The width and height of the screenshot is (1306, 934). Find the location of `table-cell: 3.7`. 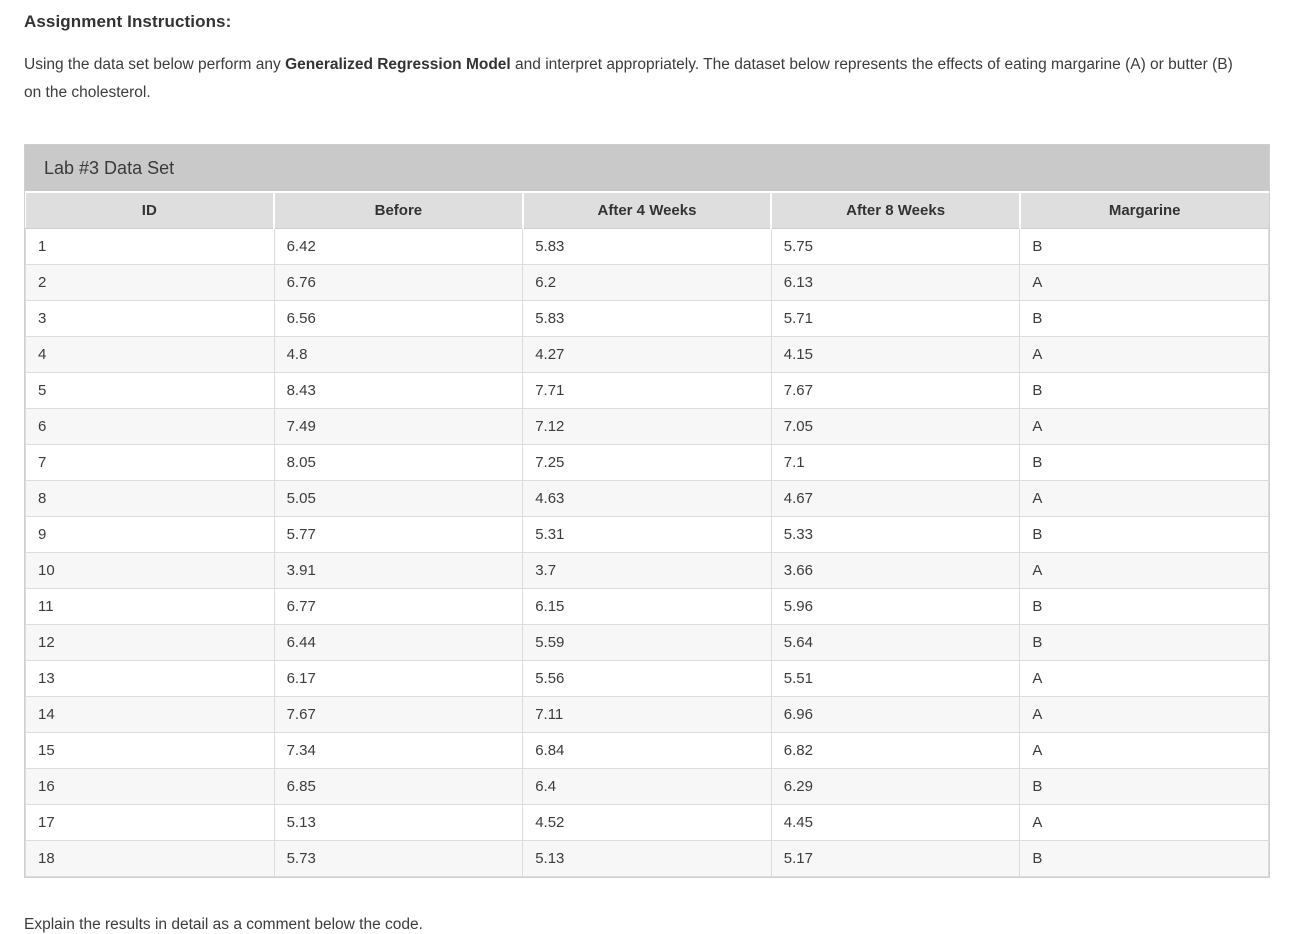

table-cell: 3.7 is located at coordinates (647, 570).